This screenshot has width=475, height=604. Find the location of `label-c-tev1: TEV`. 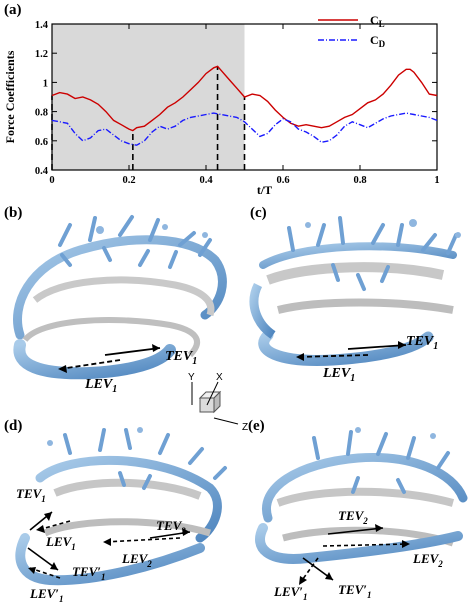

label-c-tev1: TEV is located at coordinates (420, 341).